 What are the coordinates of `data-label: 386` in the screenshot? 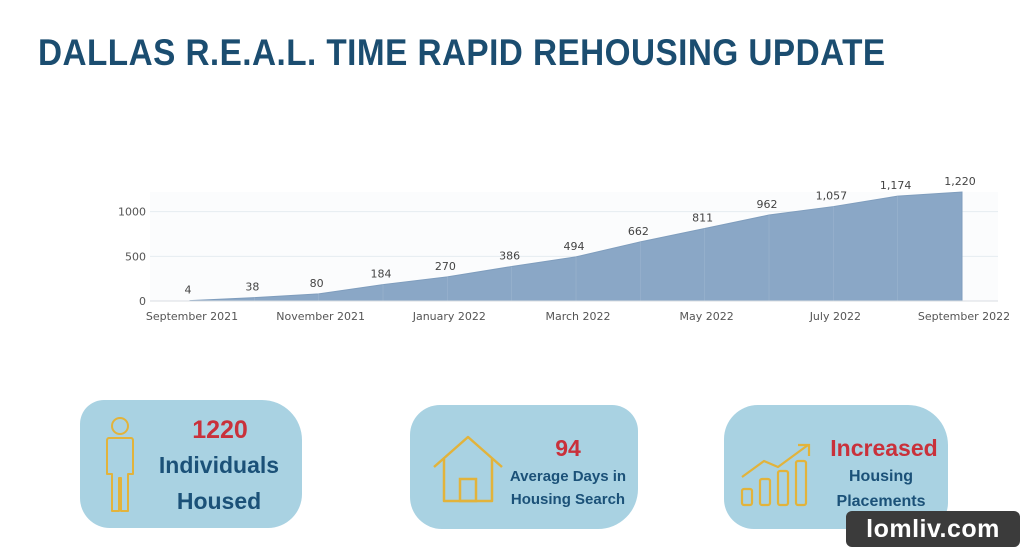 It's located at (509, 256).